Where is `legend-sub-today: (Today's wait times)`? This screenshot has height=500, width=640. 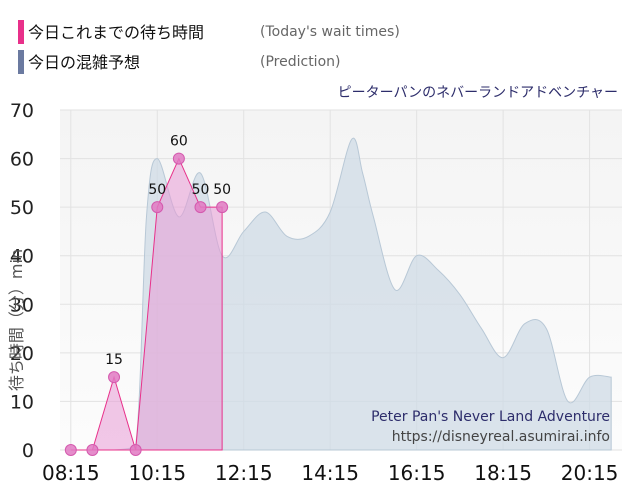
legend-sub-today: (Today's wait times) is located at coordinates (330, 32).